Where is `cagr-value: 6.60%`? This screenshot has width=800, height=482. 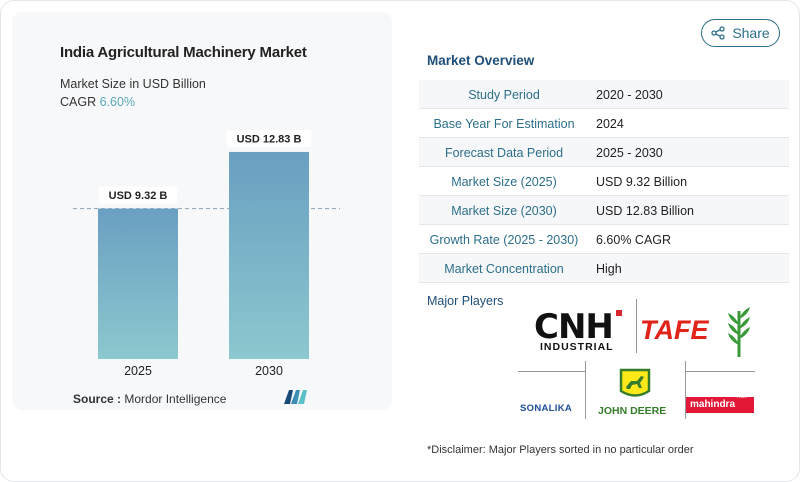
cagr-value: 6.60% is located at coordinates (117, 102).